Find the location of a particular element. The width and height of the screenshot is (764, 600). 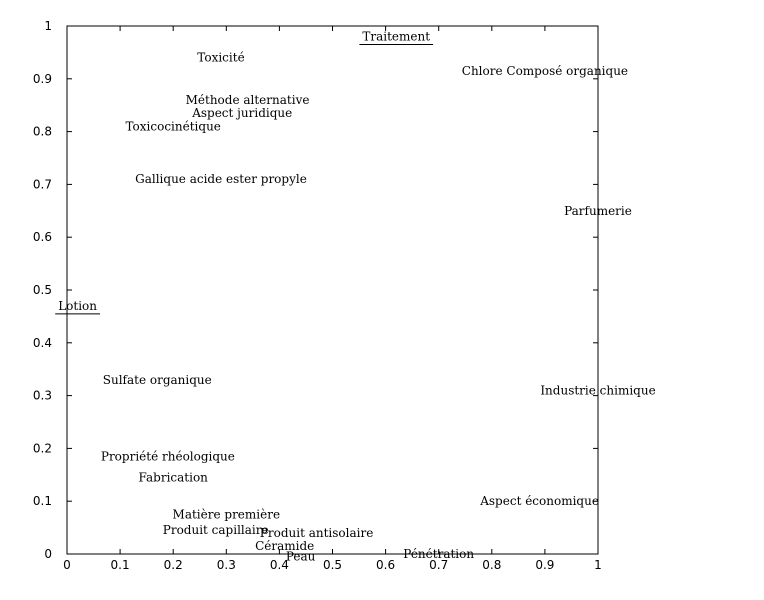

term-label: Chlore Composé organique is located at coordinates (545, 71).